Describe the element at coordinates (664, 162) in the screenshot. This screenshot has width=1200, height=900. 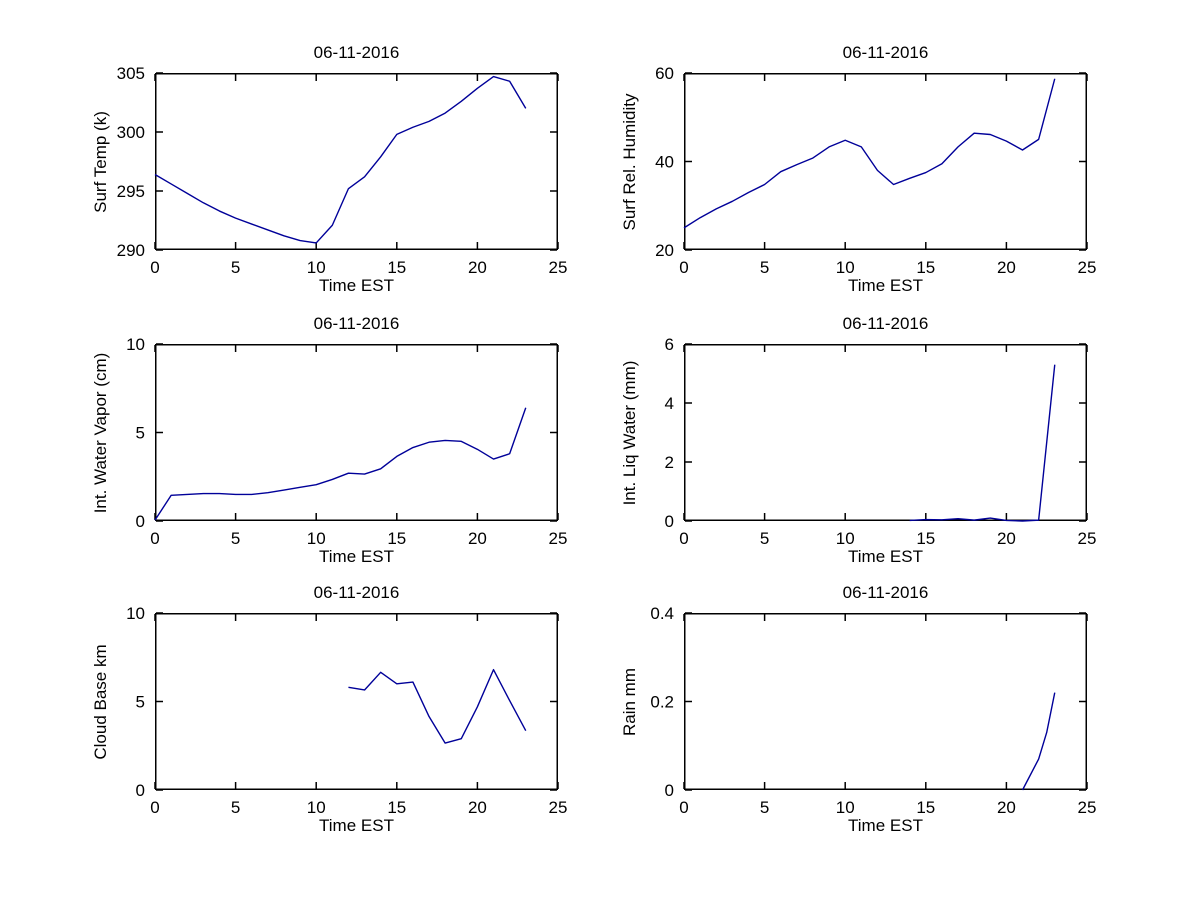
I see `y-tick-label: 40` at that location.